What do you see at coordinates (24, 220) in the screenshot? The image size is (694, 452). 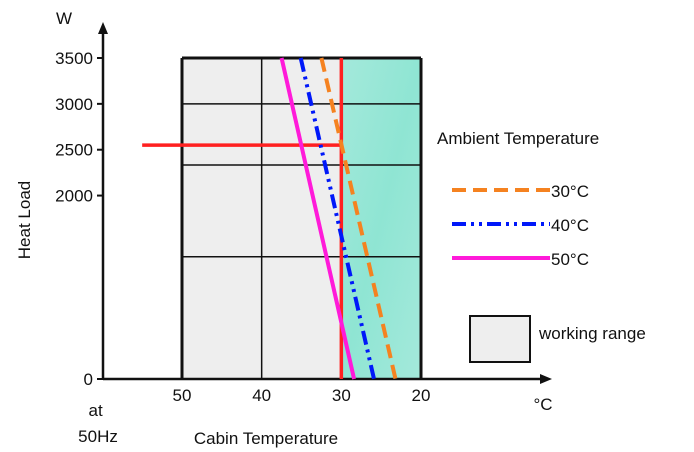 I see `y-axis-label: Heat Load` at bounding box center [24, 220].